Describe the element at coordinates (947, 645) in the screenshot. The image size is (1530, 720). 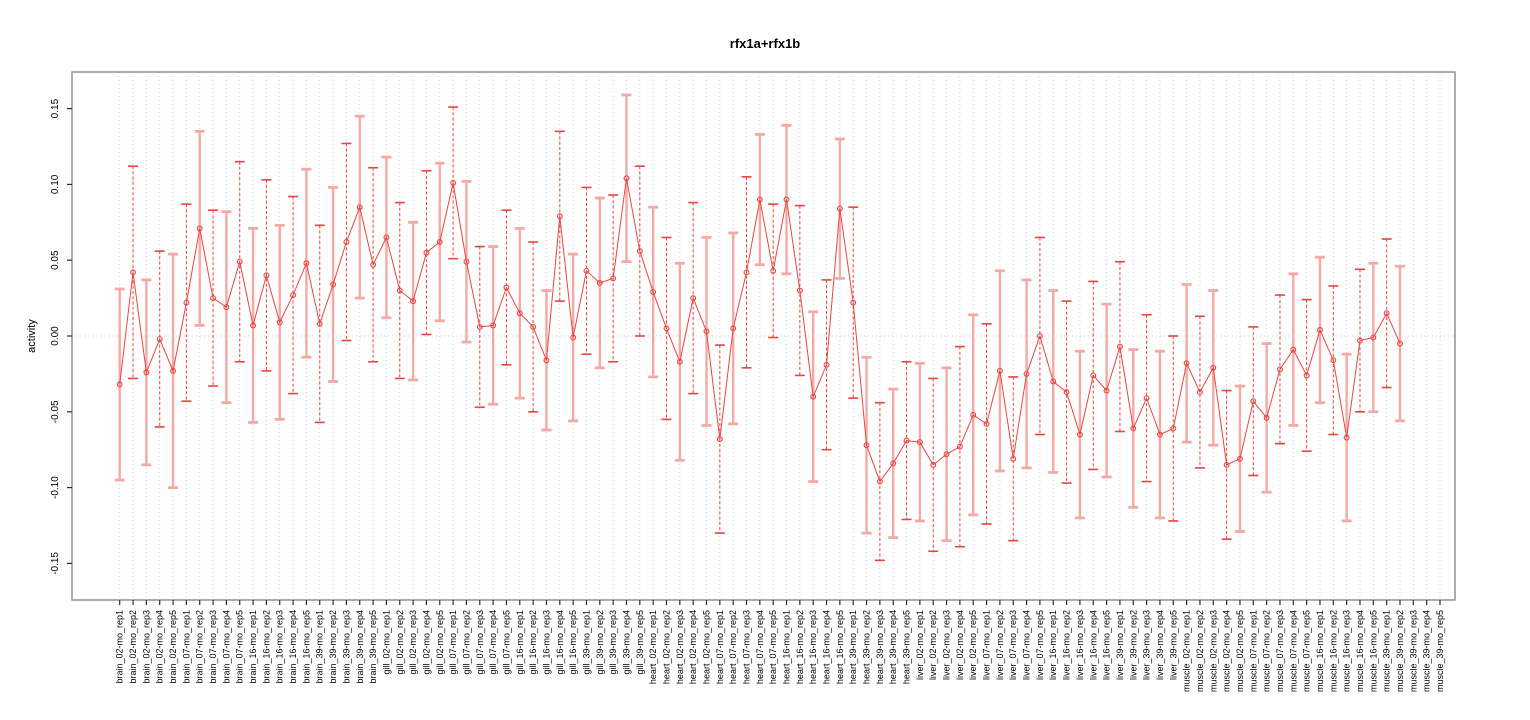
I see `x-tick-label: liver_02-mo_rep3` at that location.